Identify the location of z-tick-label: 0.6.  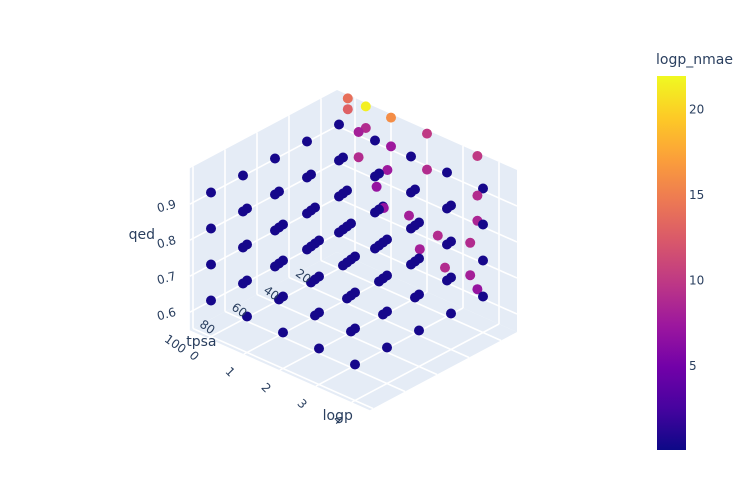
(166, 314).